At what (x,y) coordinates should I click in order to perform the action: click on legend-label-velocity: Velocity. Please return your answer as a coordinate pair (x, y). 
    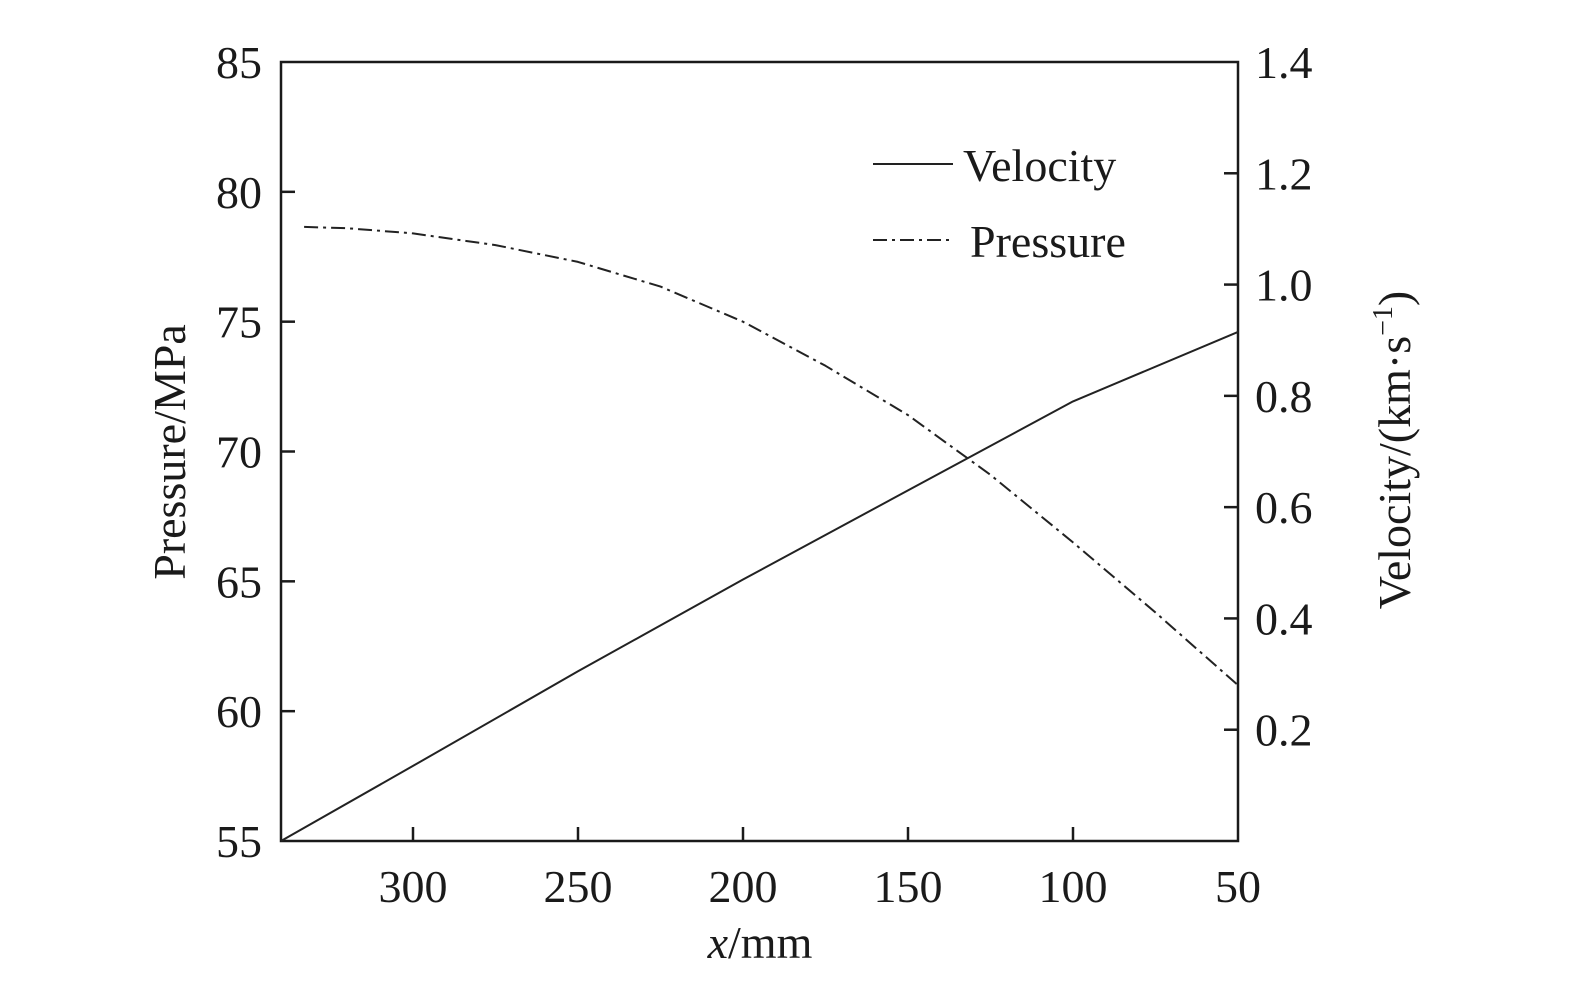
    Looking at the image, I should click on (1039, 165).